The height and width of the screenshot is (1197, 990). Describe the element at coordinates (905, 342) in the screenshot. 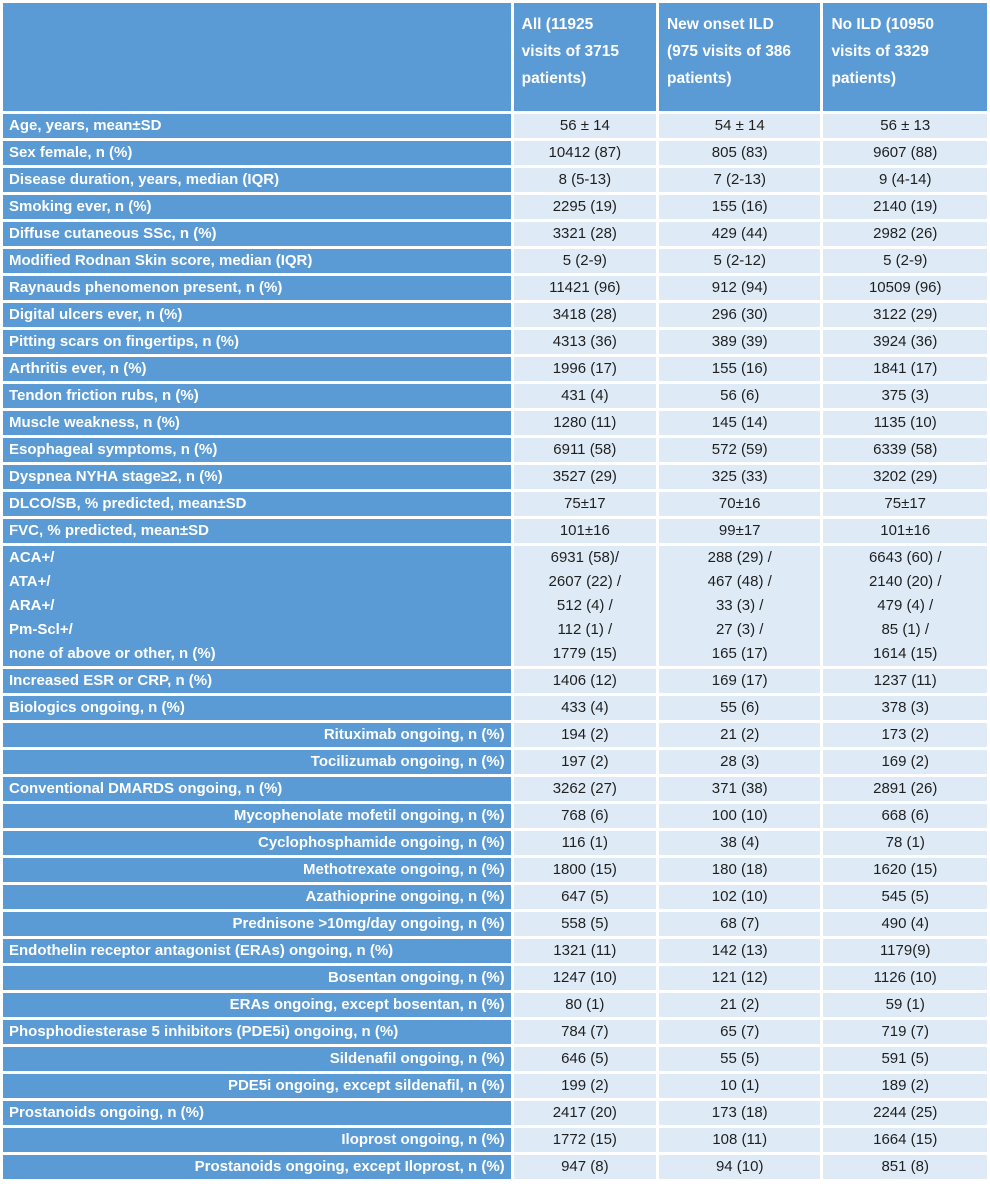

I see `cell-value: 3924 (36)` at that location.